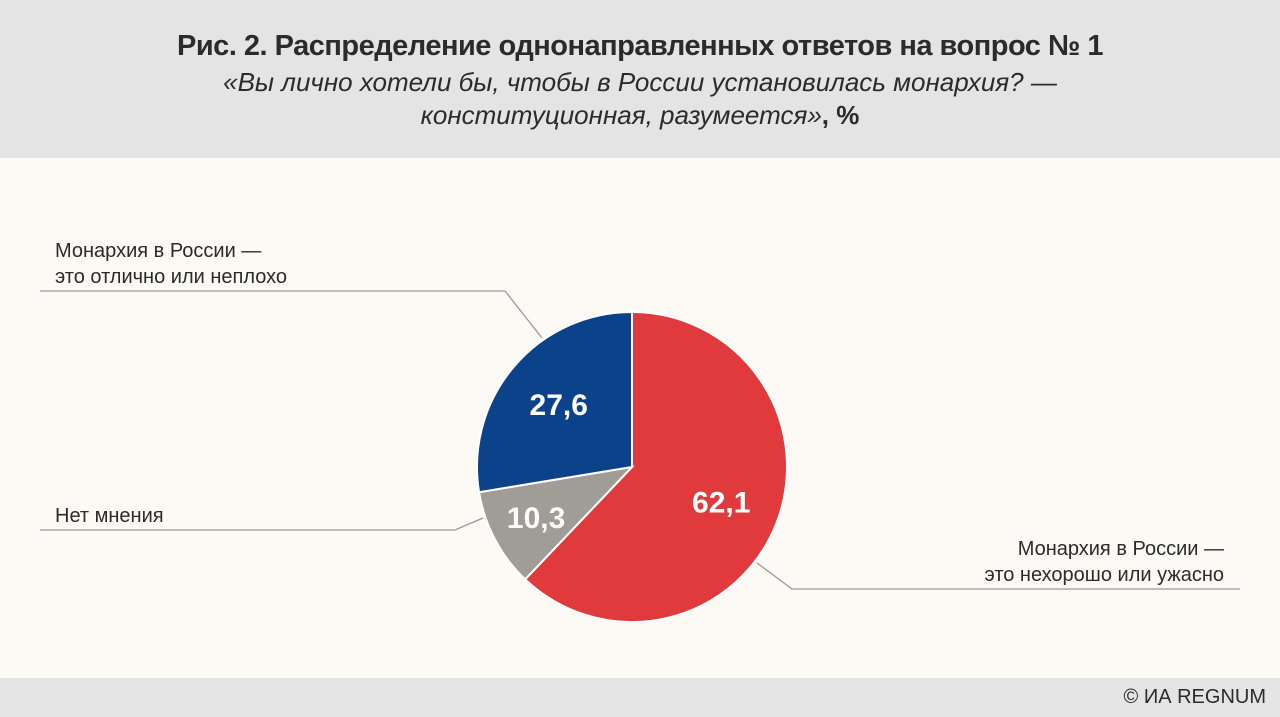 Image resolution: width=1280 pixels, height=717 pixels. I want to click on slice-label-line1: Нет мнения, so click(109, 516).